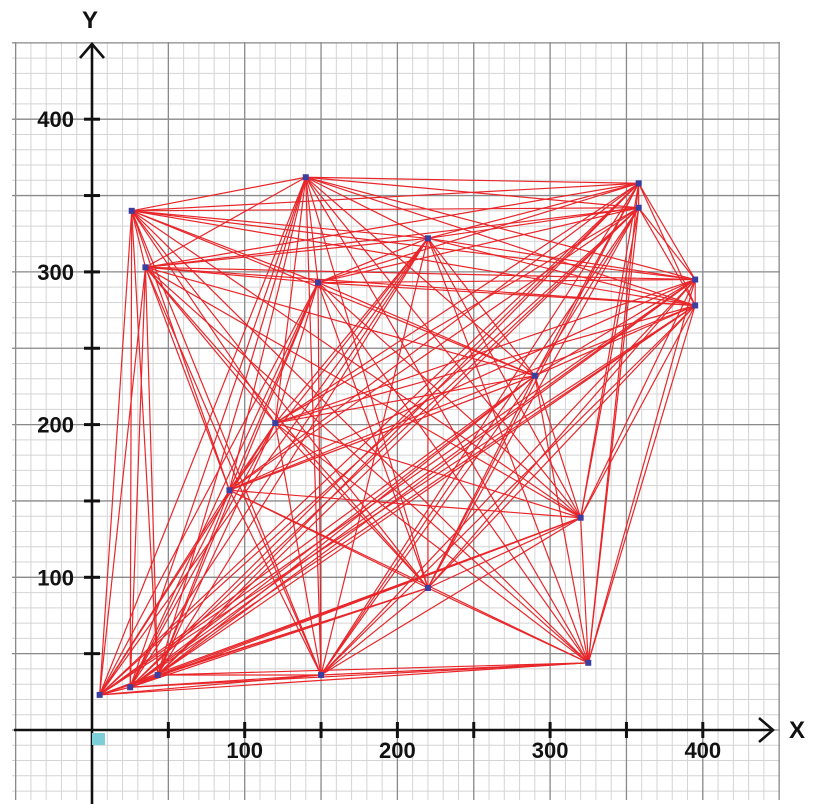  What do you see at coordinates (550, 750) in the screenshot?
I see `x-tick-label: 300` at bounding box center [550, 750].